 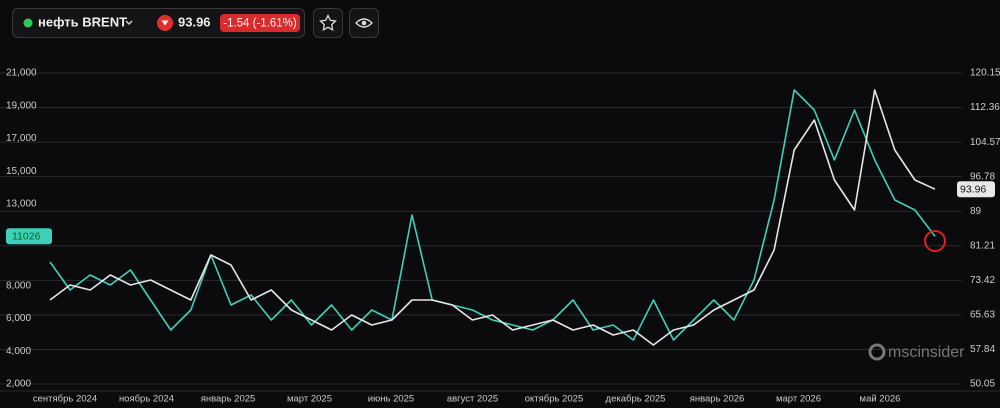 I want to click on eye-pupil, so click(x=364, y=23).